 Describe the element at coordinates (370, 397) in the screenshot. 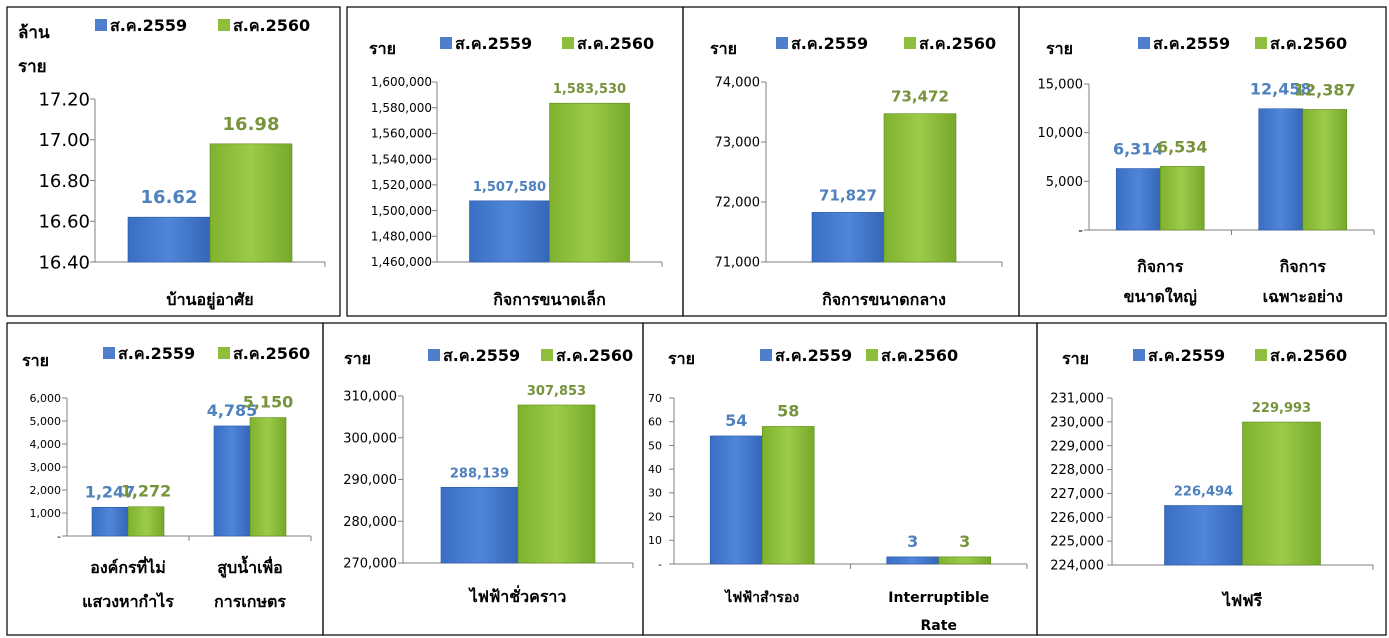

I see `y-tick-label: 310,000` at that location.